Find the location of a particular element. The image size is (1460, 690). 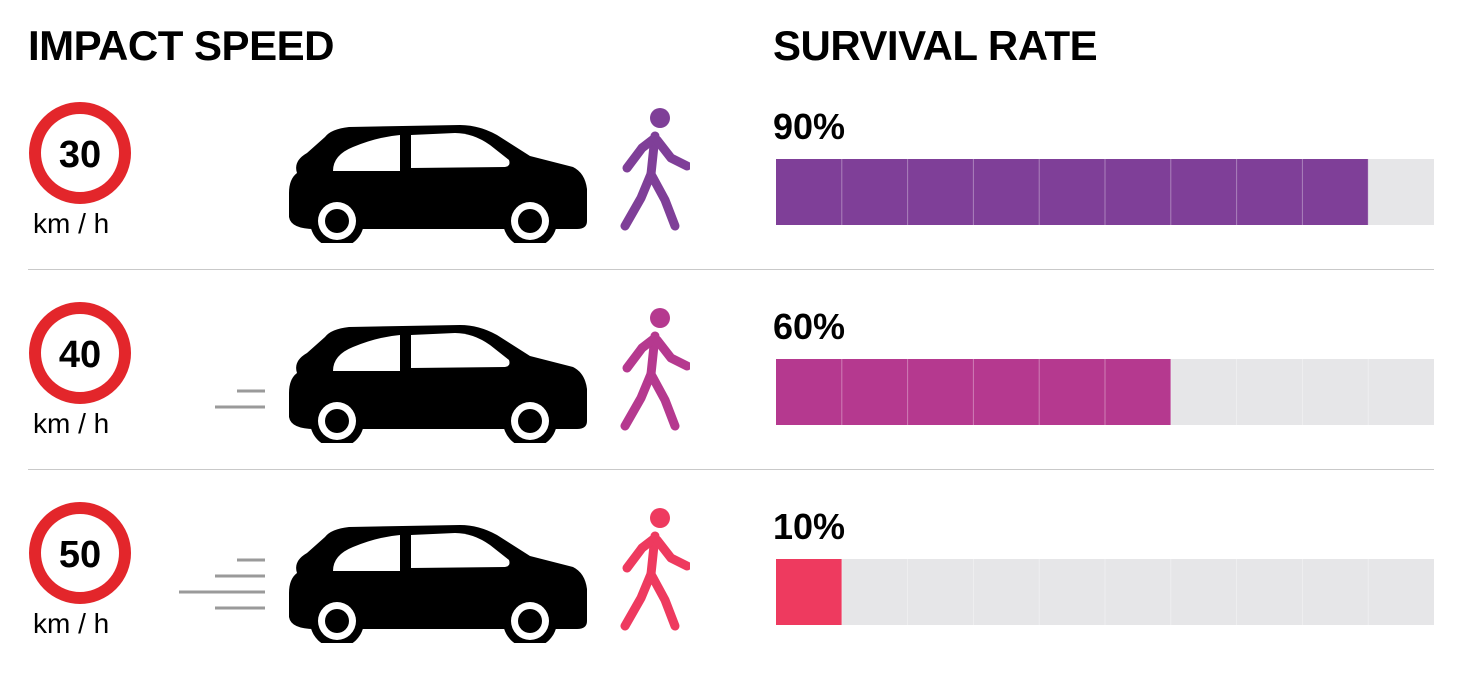

speed-value-label: 50 is located at coordinates (80, 555).